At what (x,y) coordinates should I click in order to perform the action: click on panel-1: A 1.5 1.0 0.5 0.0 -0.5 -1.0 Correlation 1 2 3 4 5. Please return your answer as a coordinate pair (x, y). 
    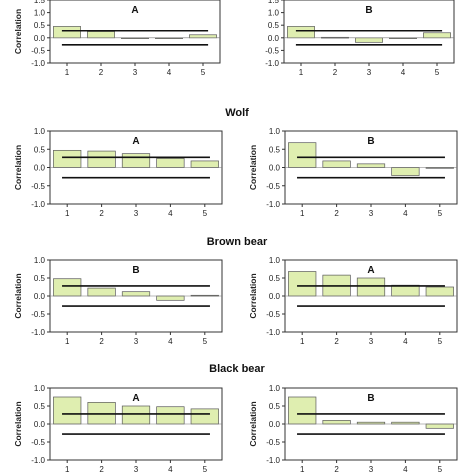
    Looking at the image, I should click on (117, 38).